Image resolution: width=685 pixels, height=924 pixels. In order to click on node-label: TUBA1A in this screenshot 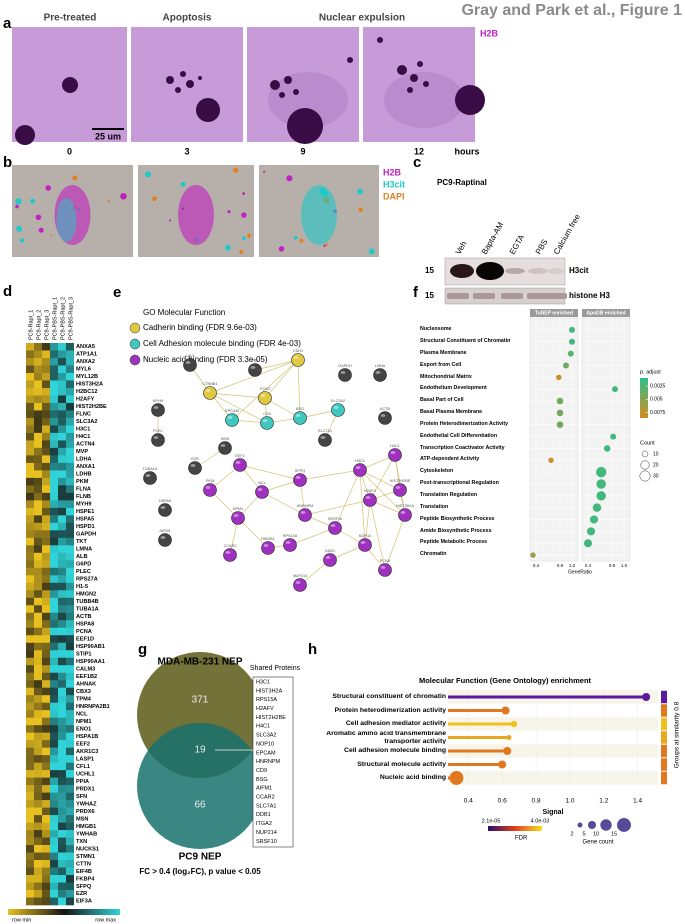, I will do `click(150, 469)`.